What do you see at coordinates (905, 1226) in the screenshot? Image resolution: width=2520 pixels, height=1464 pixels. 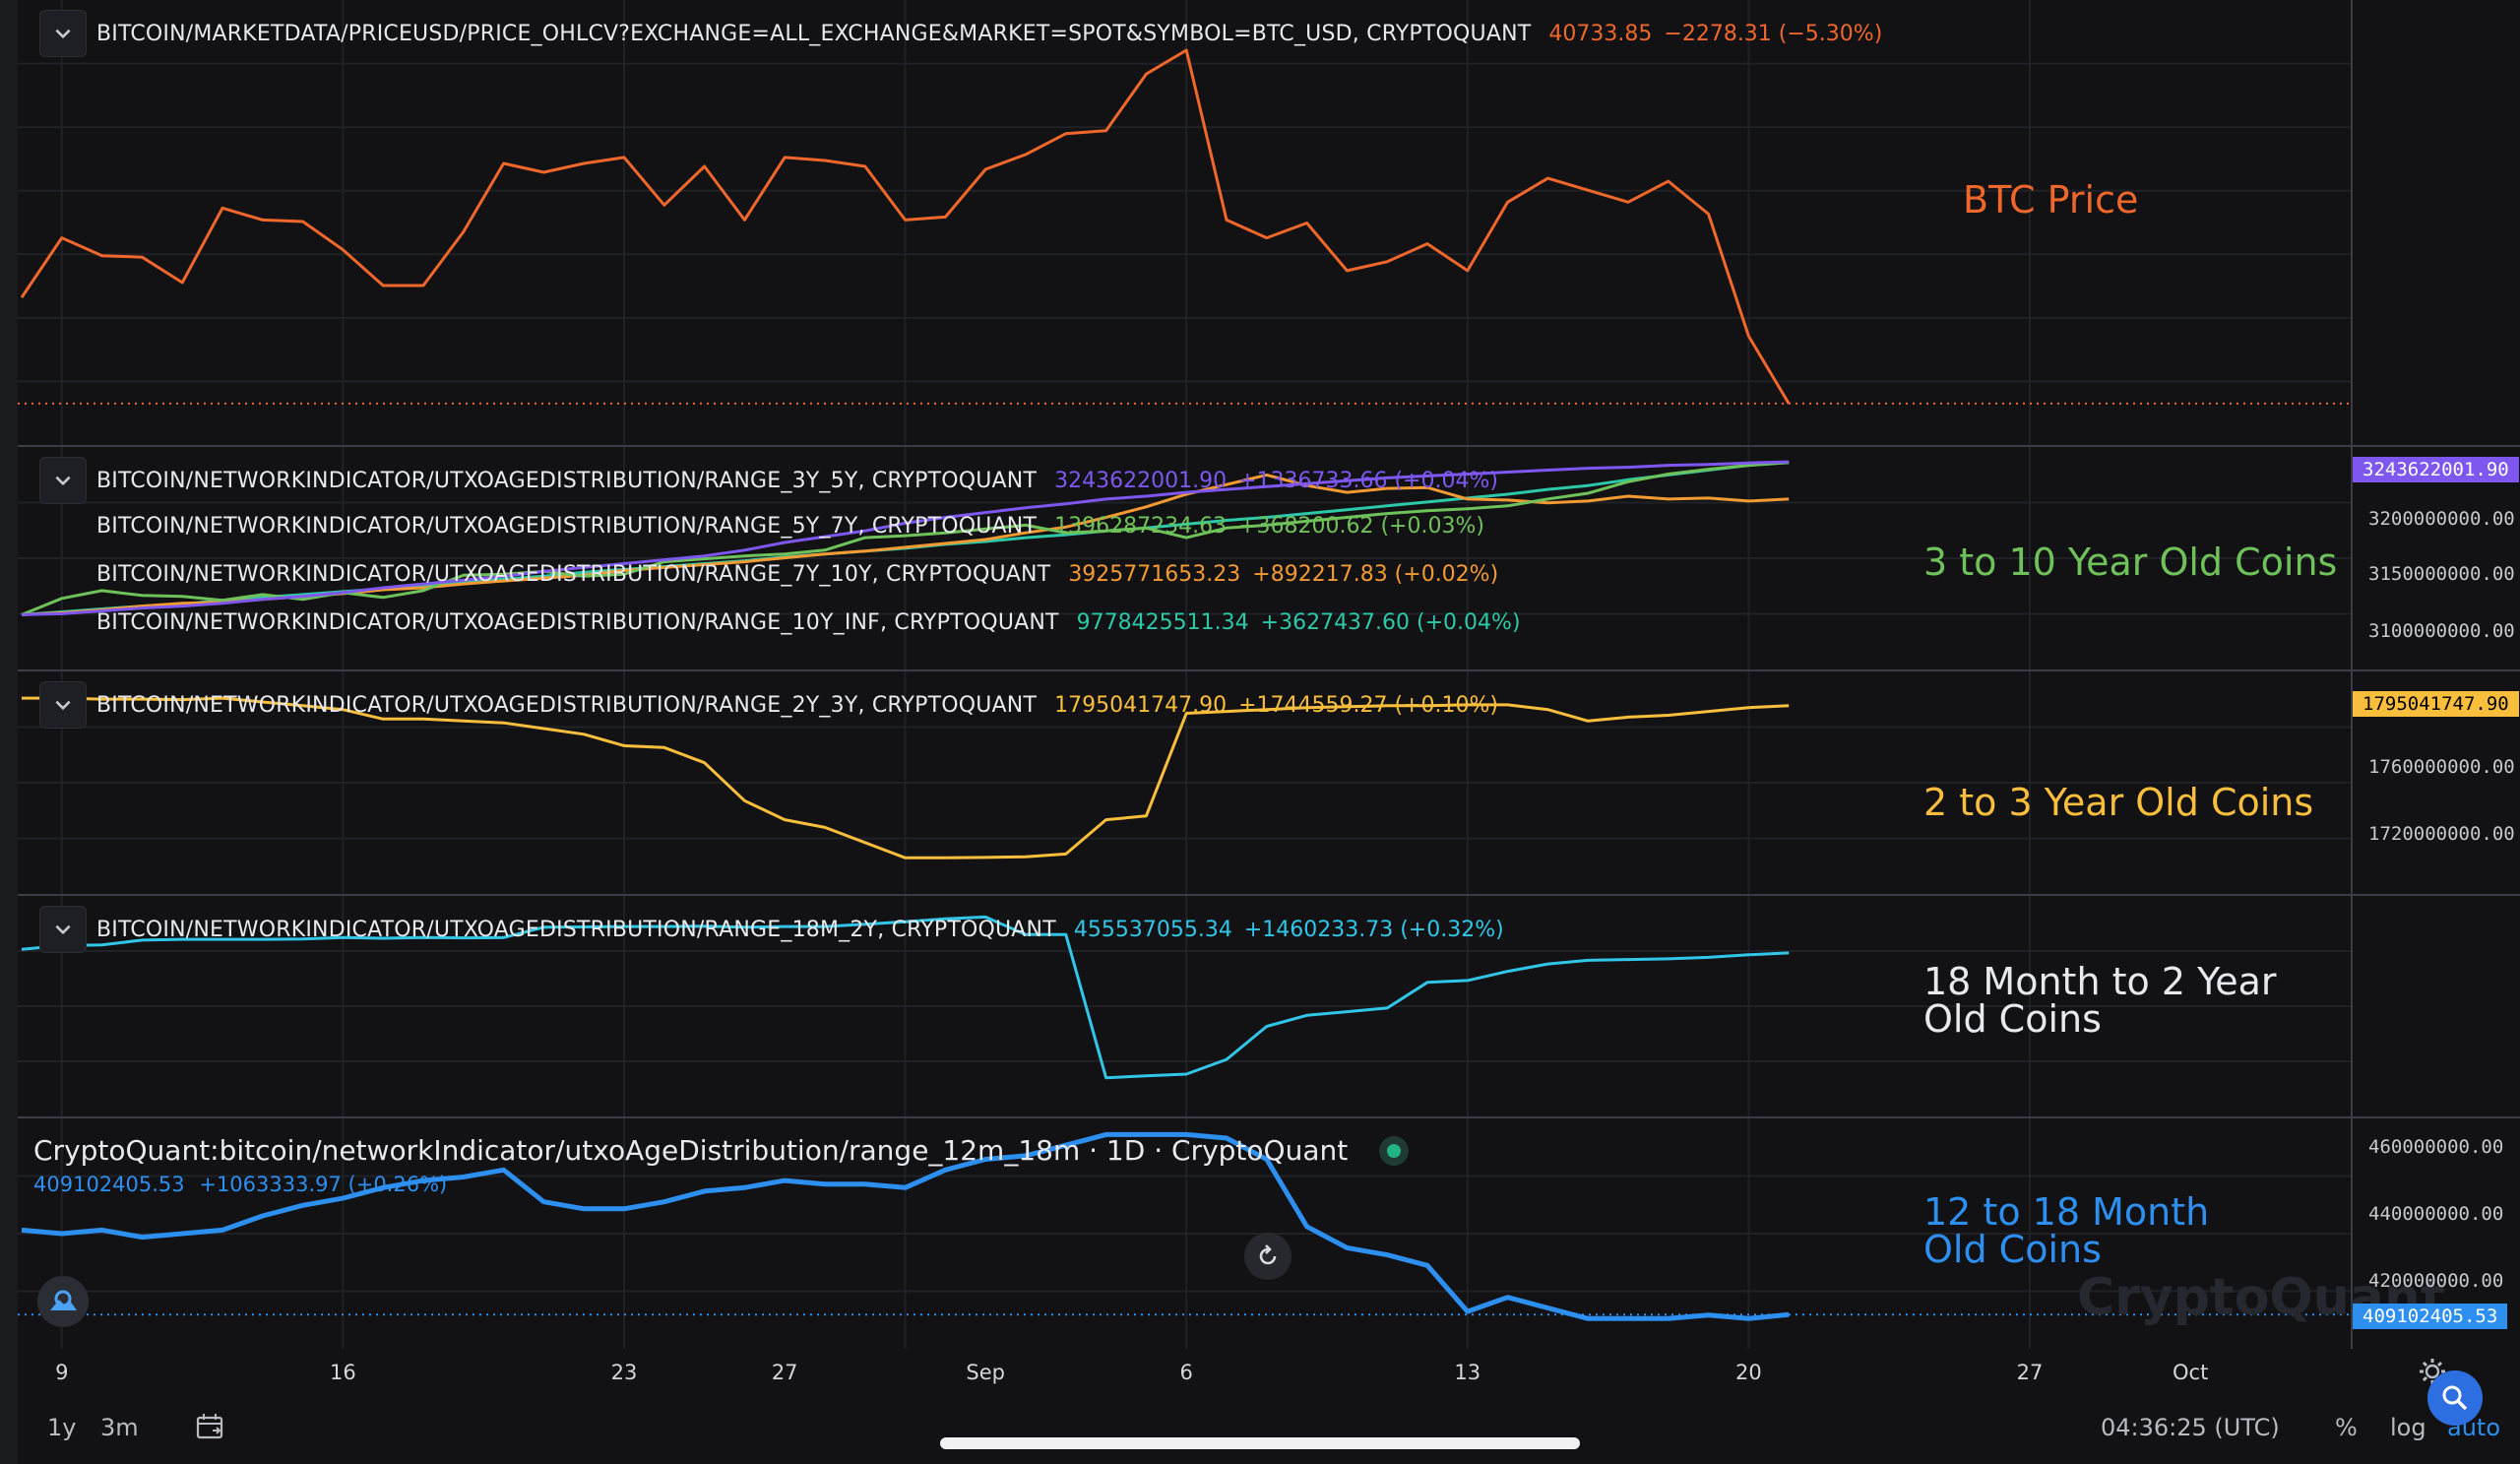 I see `series-line-range-12m-18m` at bounding box center [905, 1226].